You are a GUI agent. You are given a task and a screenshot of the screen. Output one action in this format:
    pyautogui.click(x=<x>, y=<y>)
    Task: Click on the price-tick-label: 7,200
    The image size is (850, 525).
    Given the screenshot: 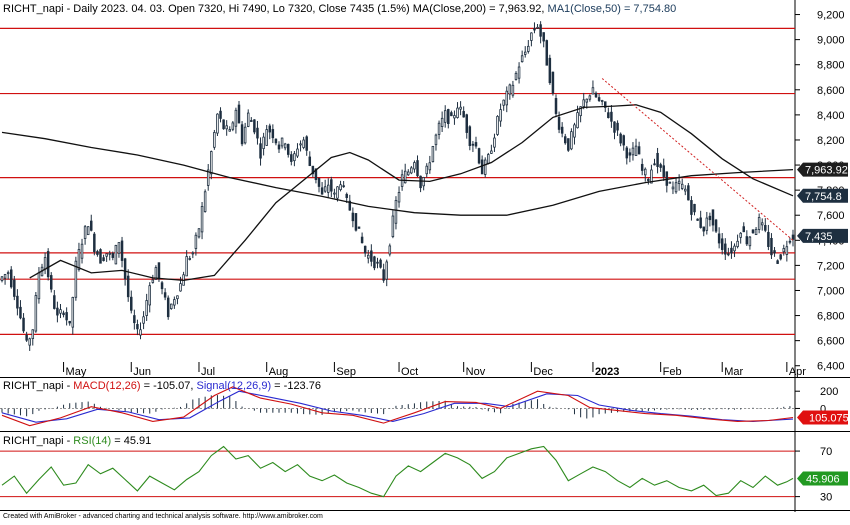 What is the action you would take?
    pyautogui.click(x=831, y=266)
    